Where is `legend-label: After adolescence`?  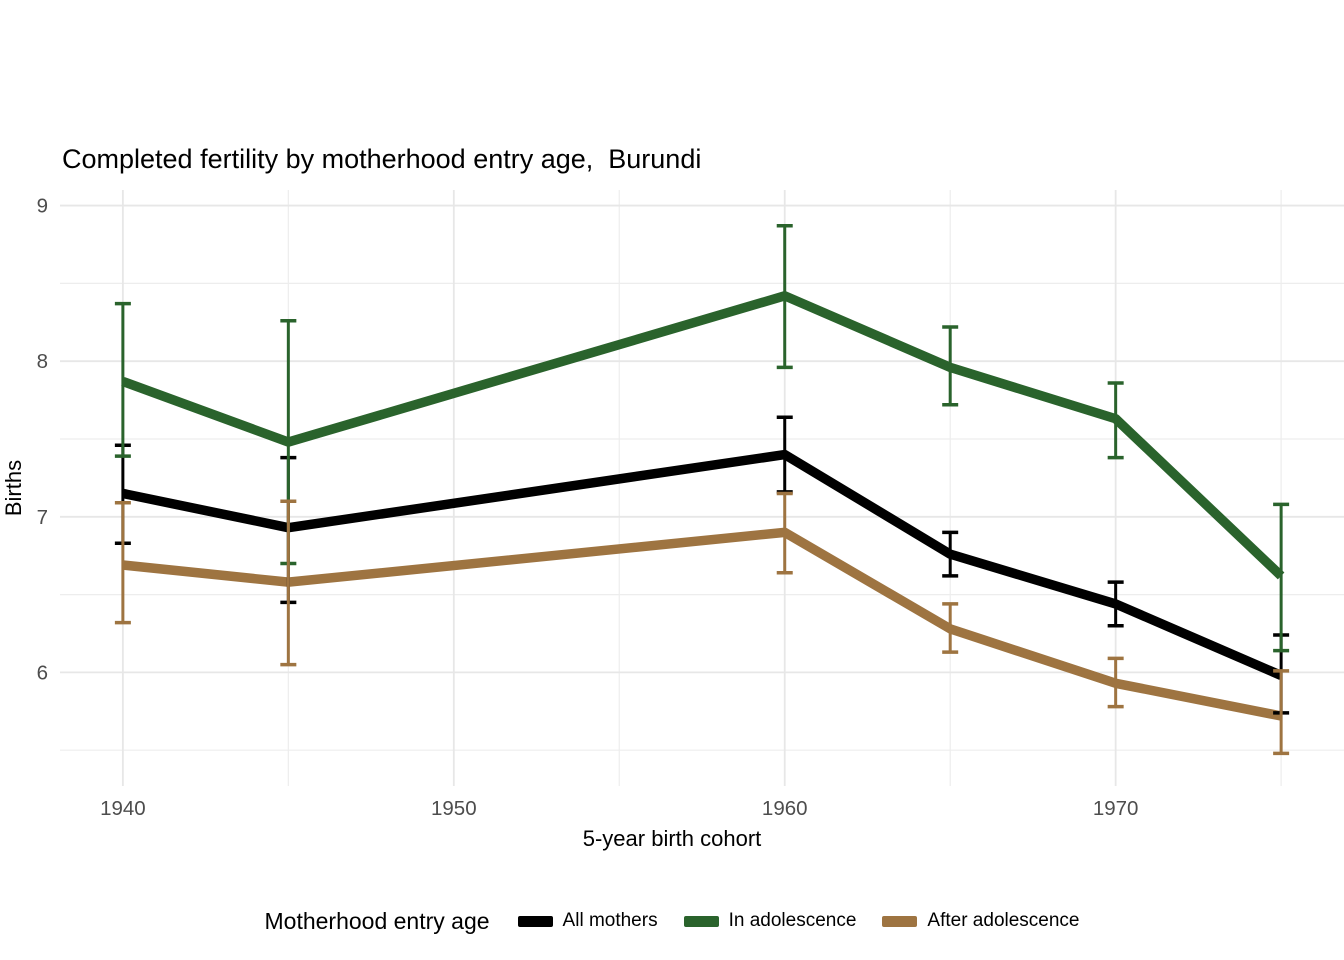 legend-label: After adolescence is located at coordinates (1003, 920).